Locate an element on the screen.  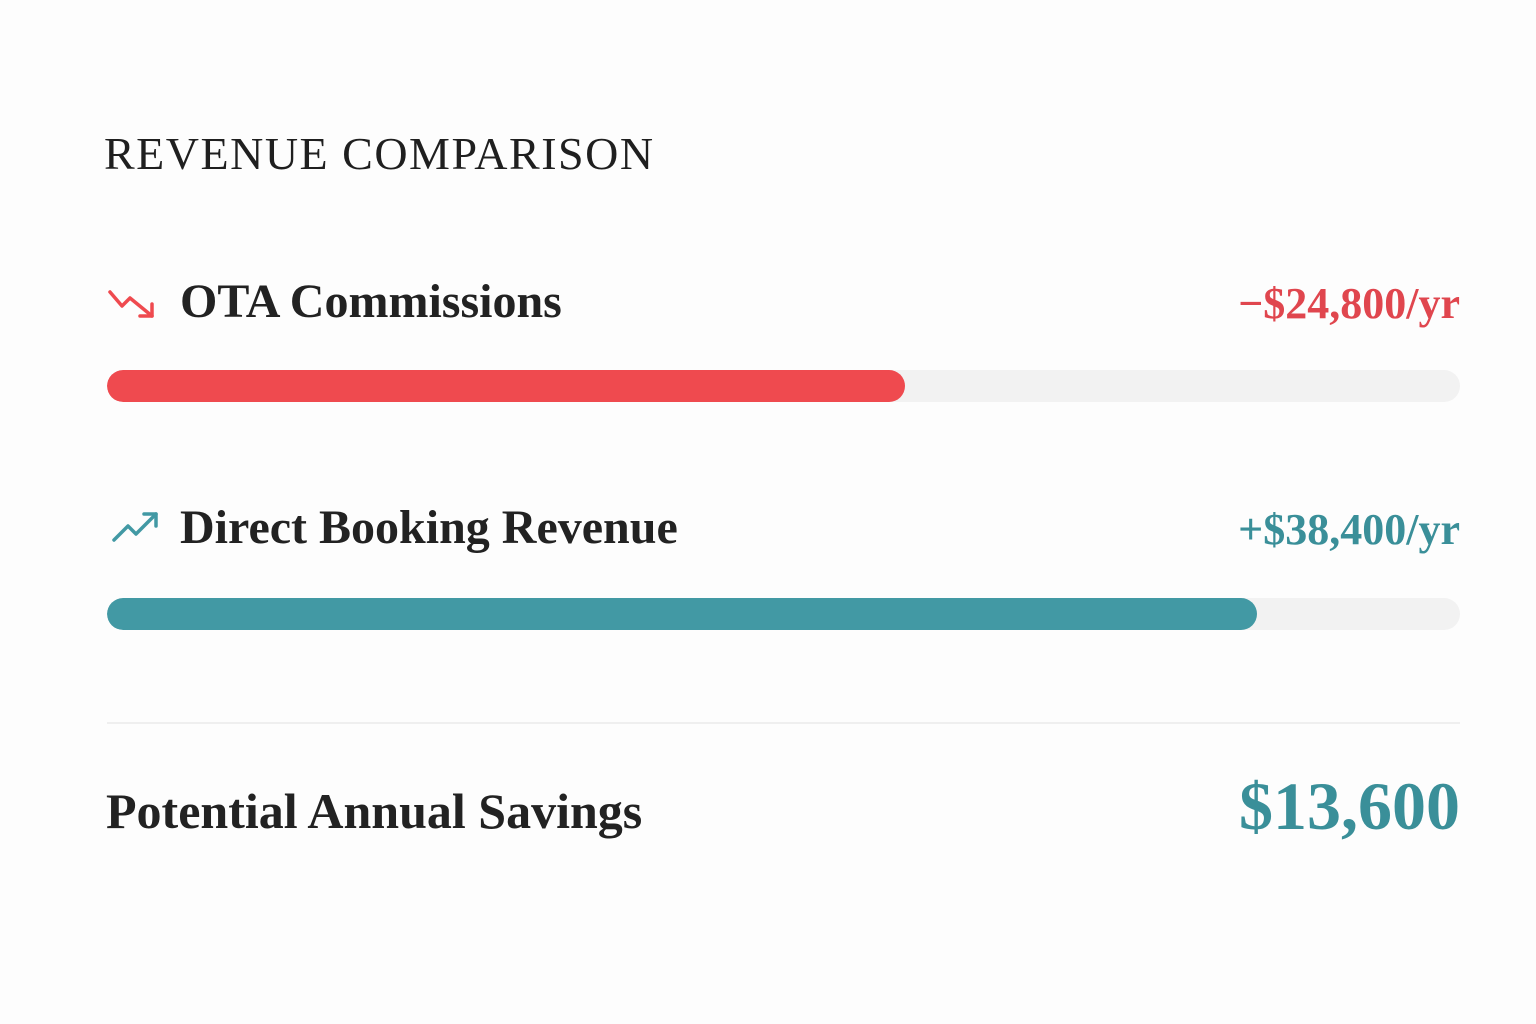
row-label: OTA Commissions is located at coordinates (371, 301).